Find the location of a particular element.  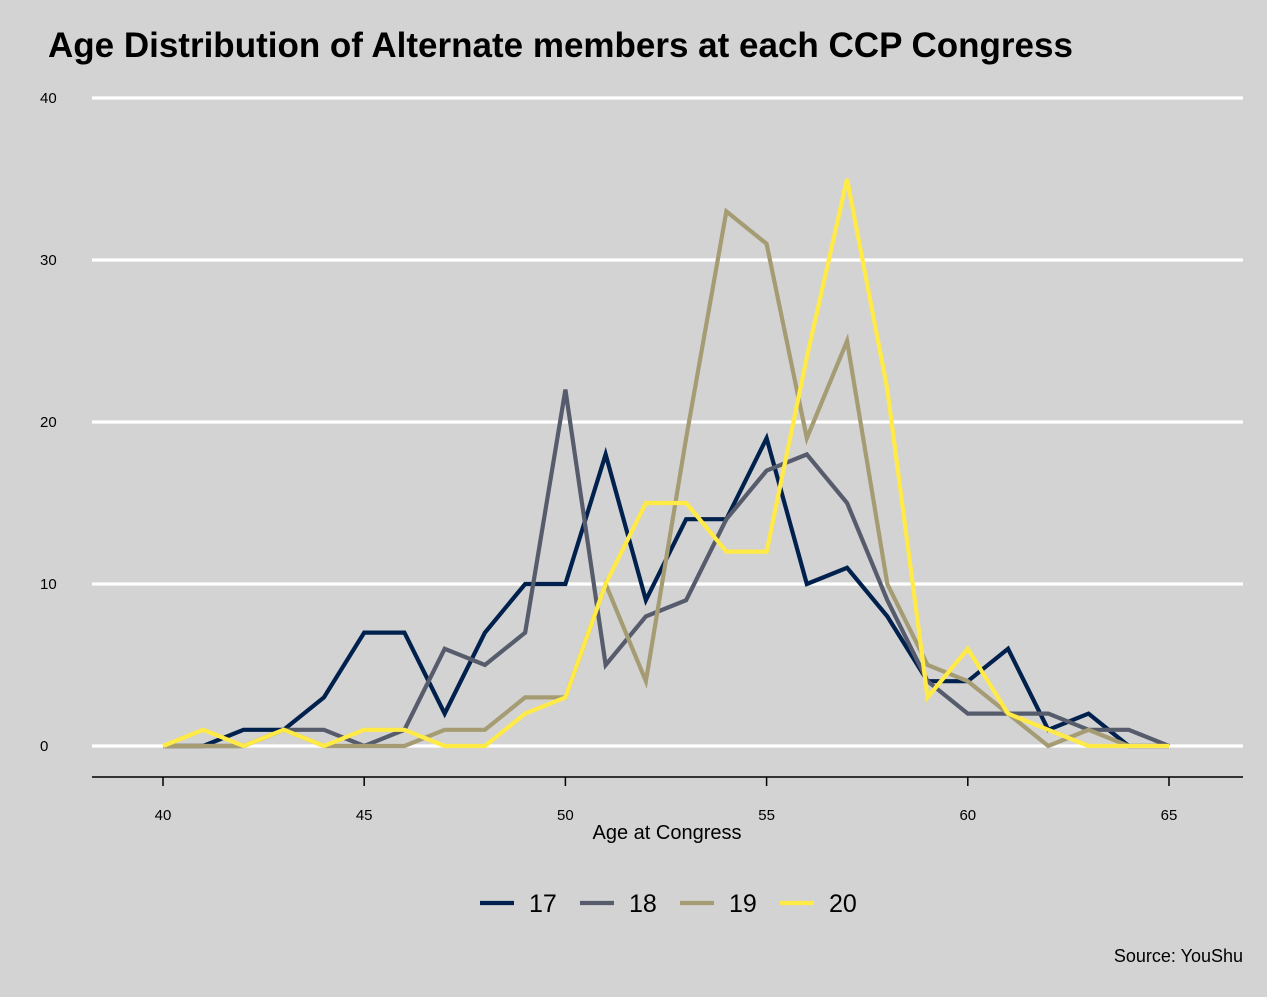

source-note: Source: YouShu is located at coordinates (1178, 956).